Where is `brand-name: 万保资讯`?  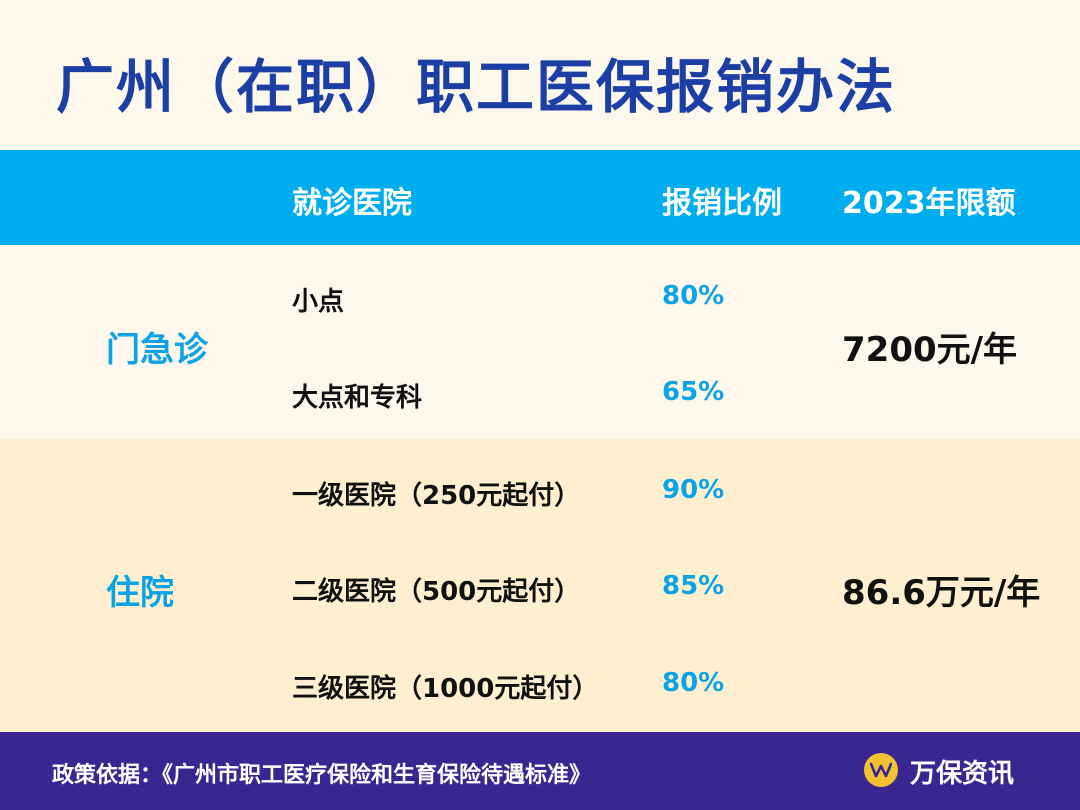 brand-name: 万保资讯 is located at coordinates (962, 774).